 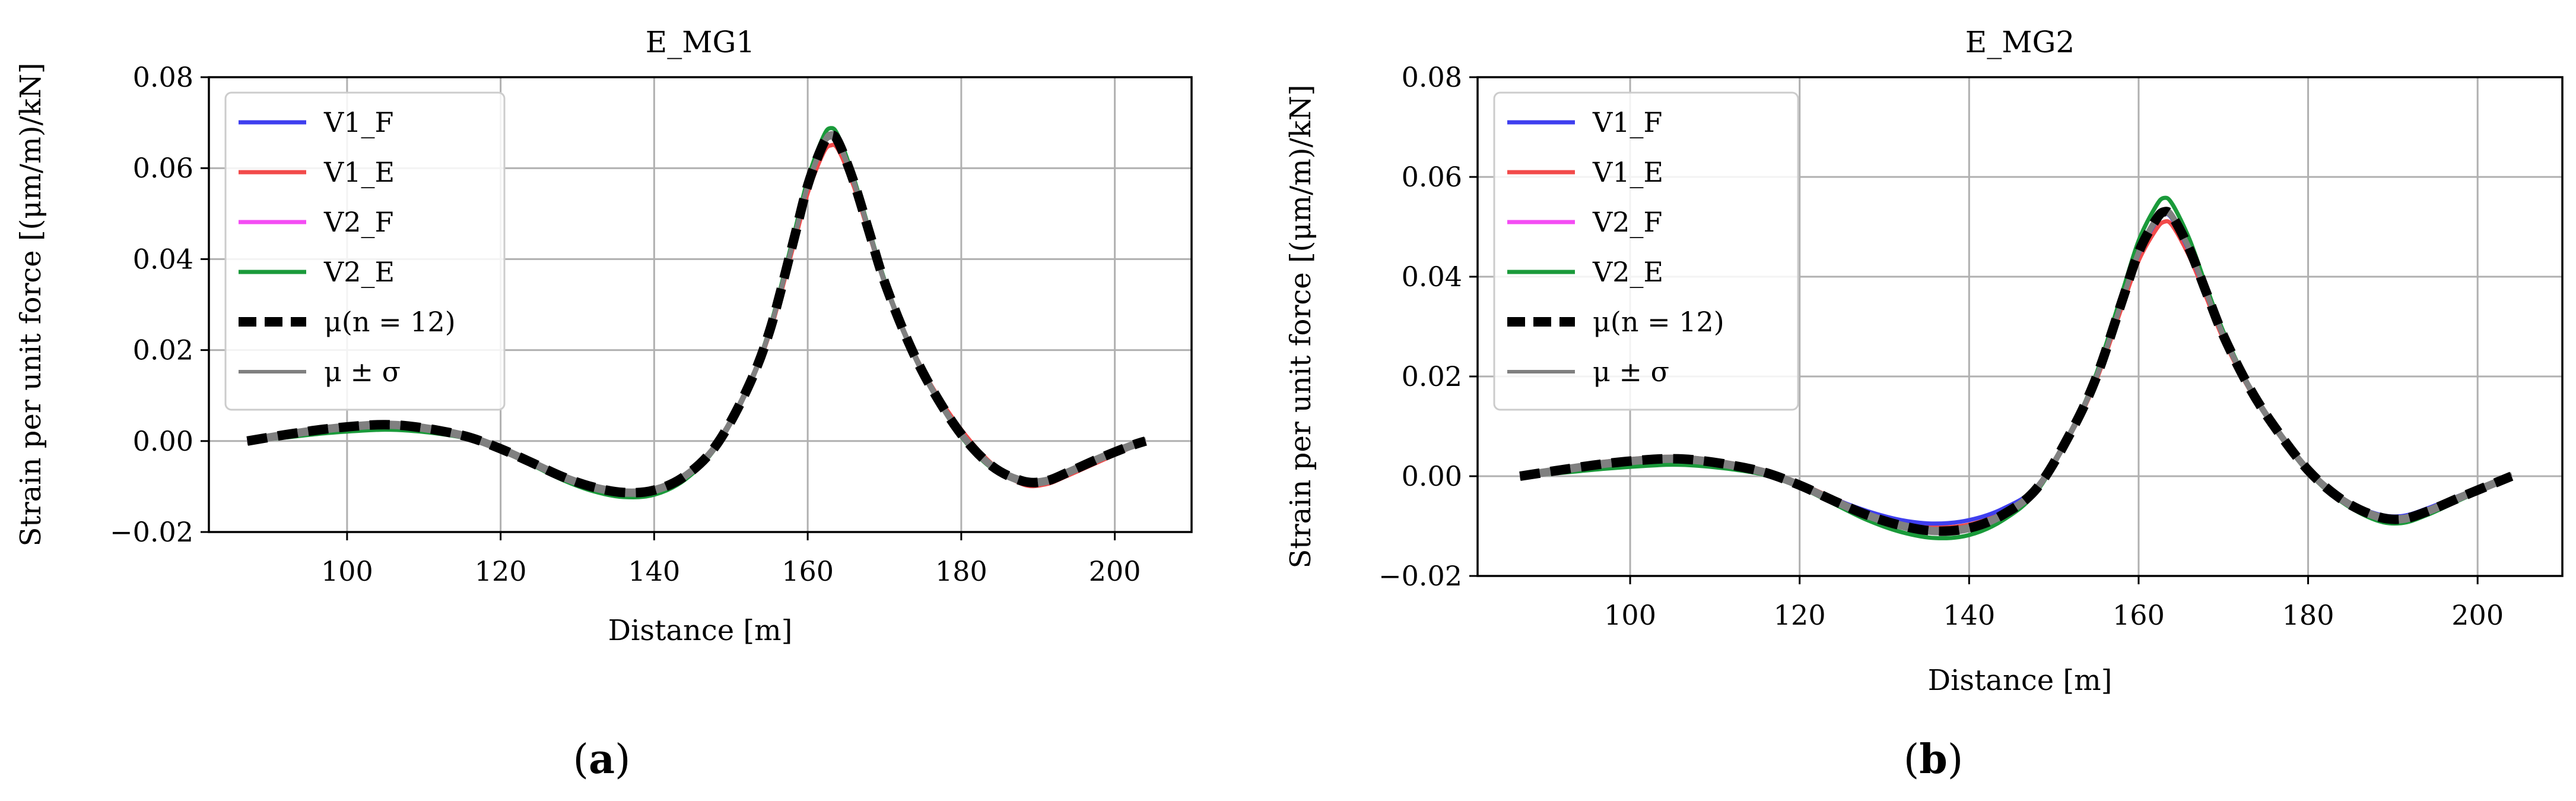 I want to click on panel-label-a-letter: a, so click(x=602, y=759).